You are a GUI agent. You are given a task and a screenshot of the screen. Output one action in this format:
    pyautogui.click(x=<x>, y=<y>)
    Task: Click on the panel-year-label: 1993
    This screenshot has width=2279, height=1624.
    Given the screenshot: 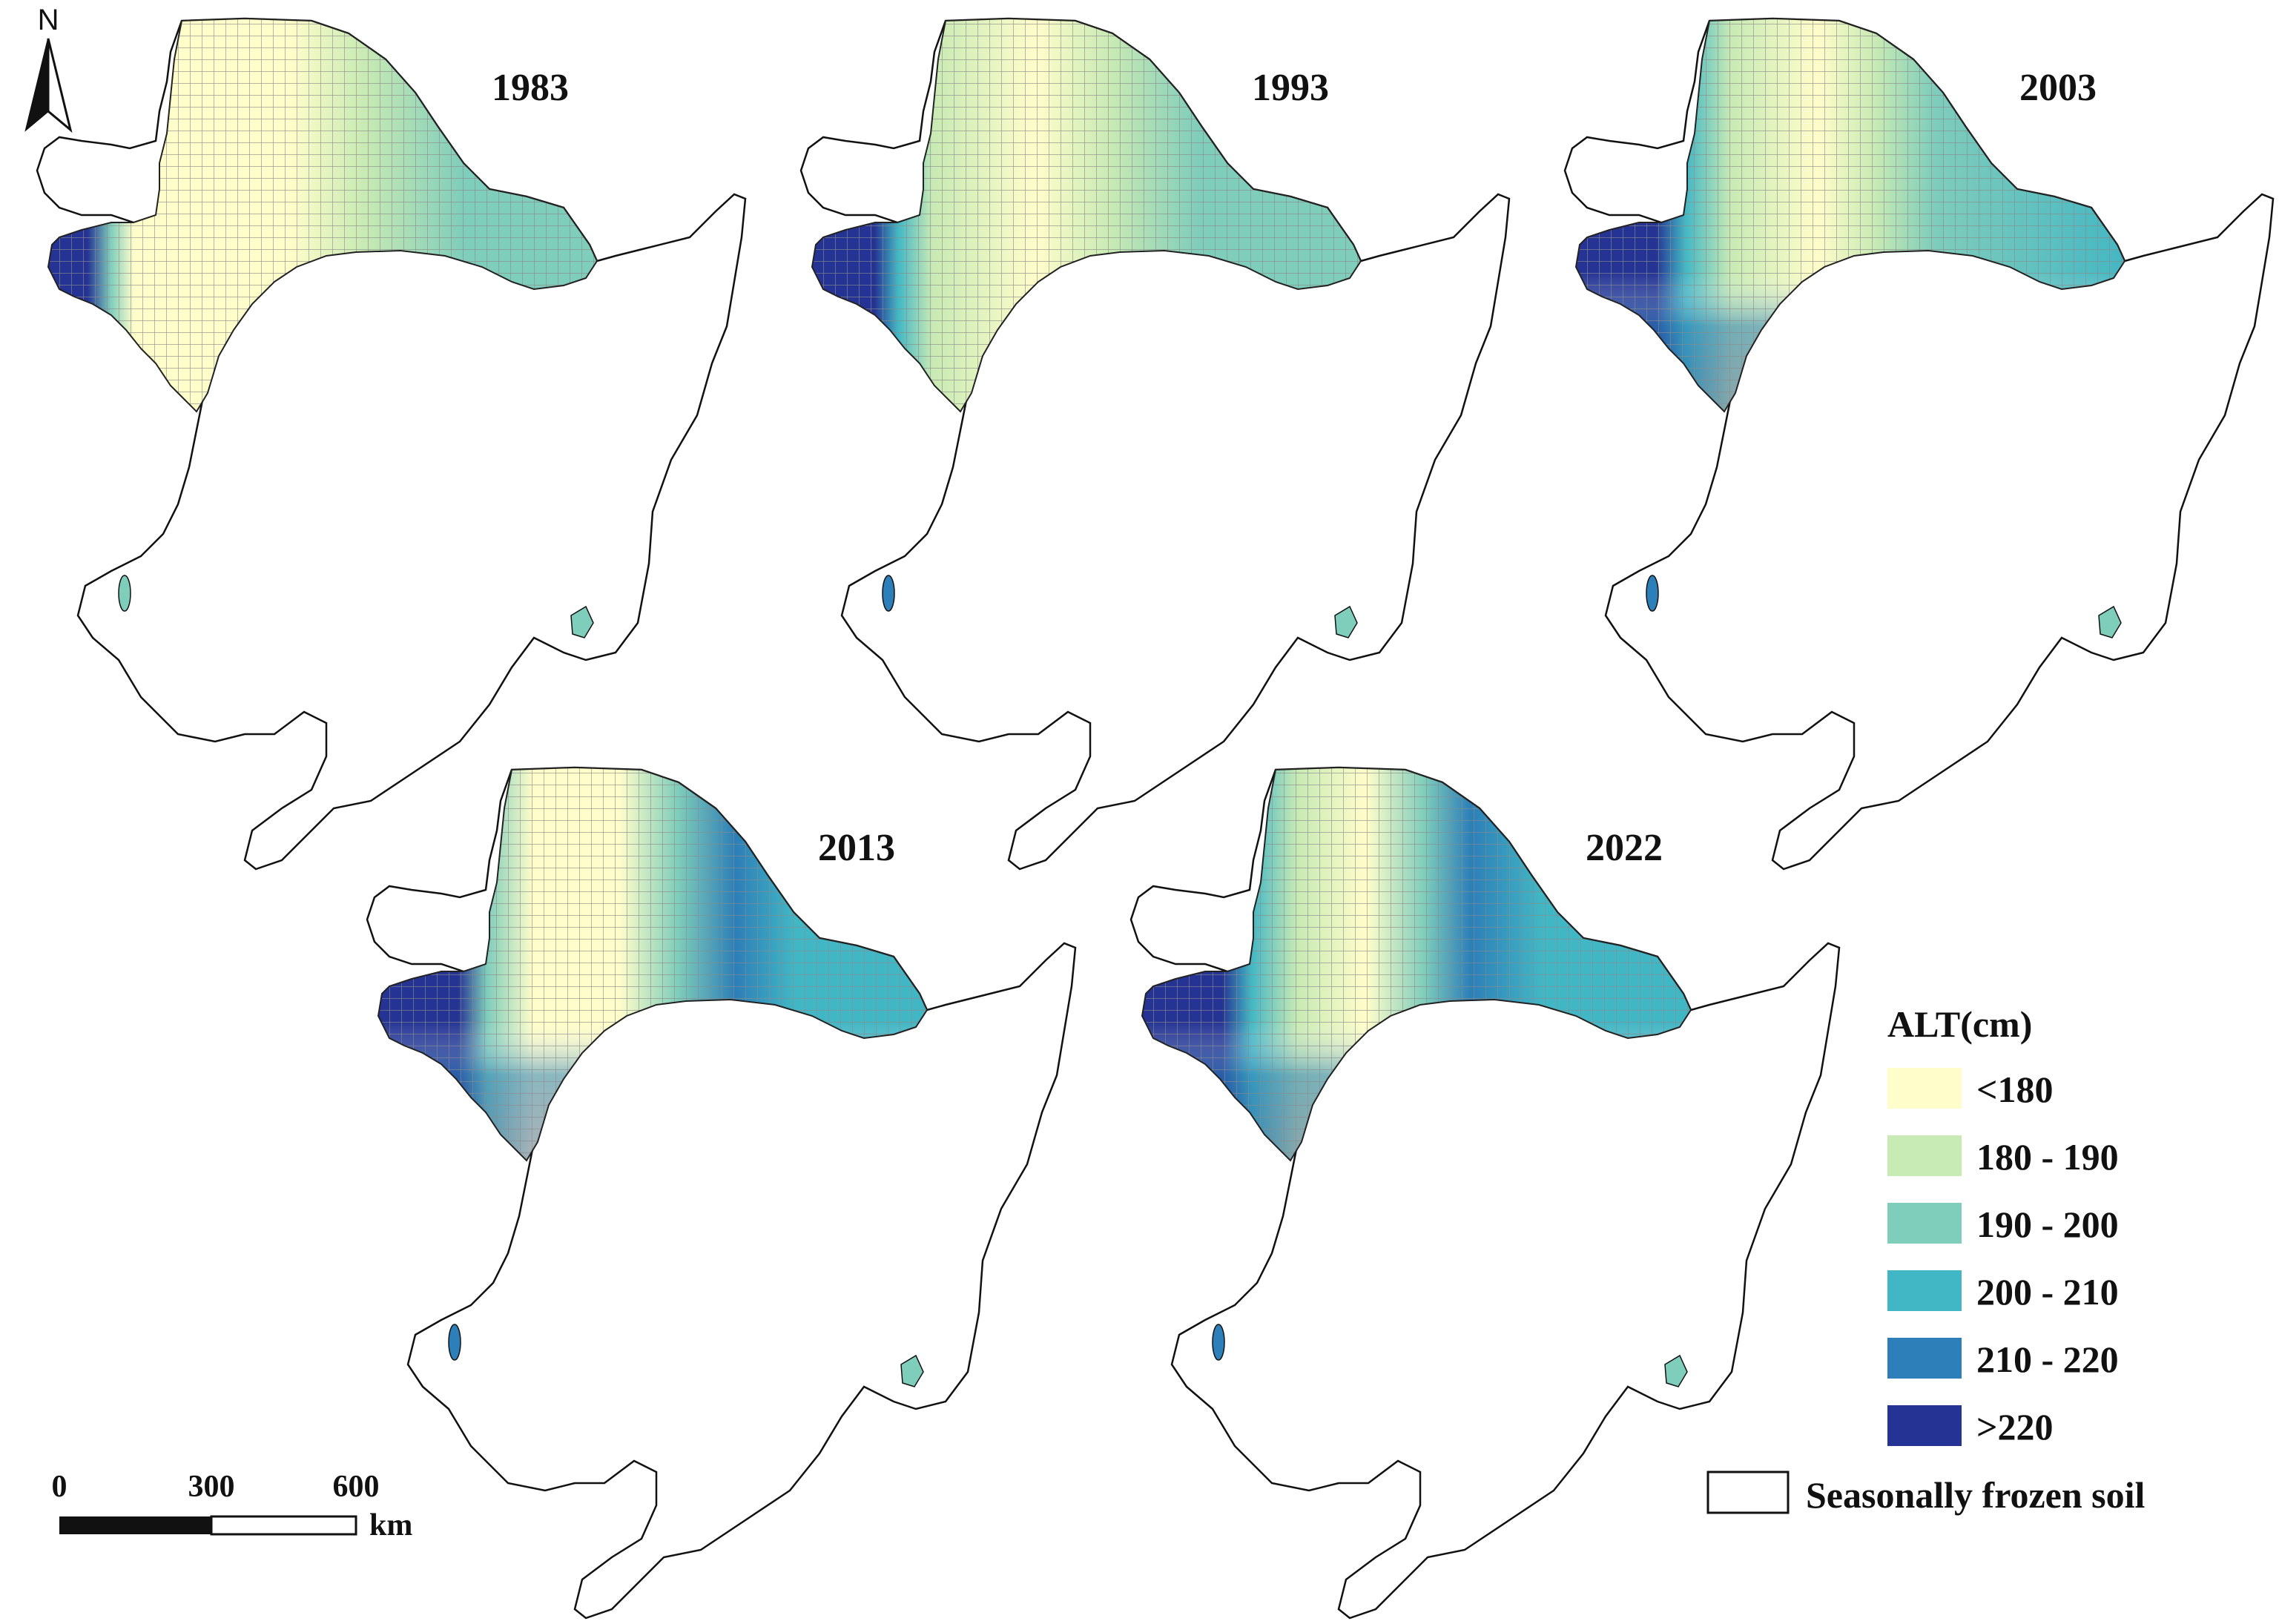 What is the action you would take?
    pyautogui.click(x=1290, y=88)
    